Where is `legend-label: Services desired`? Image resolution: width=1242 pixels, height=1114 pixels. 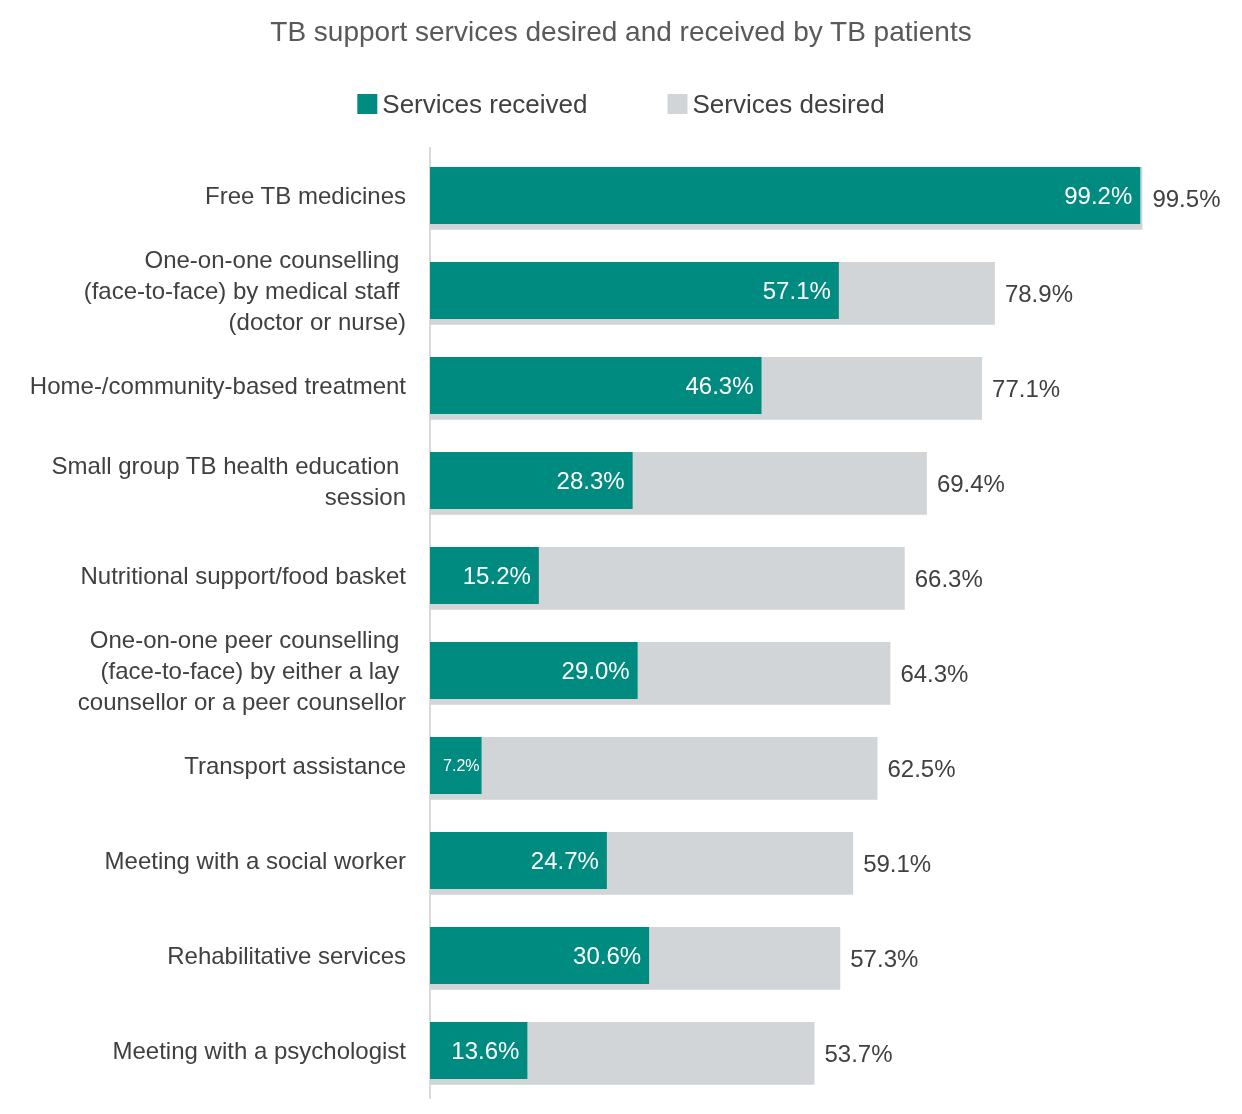 legend-label: Services desired is located at coordinates (788, 104).